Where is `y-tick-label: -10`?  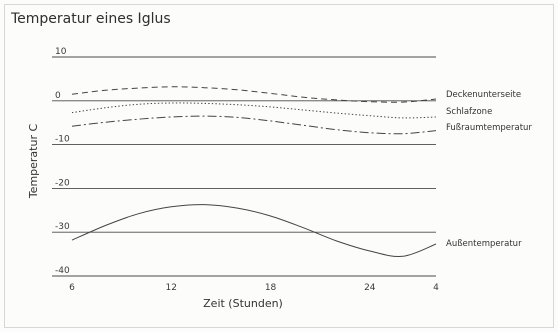 y-tick-label: -10 is located at coordinates (62, 140).